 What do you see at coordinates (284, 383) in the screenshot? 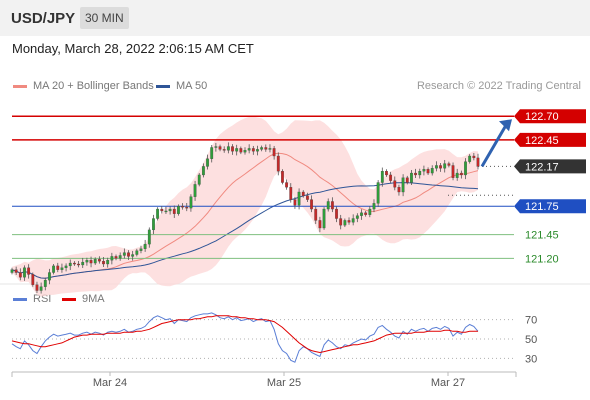
I see `time-tick-label-1: Mar 25` at bounding box center [284, 383].